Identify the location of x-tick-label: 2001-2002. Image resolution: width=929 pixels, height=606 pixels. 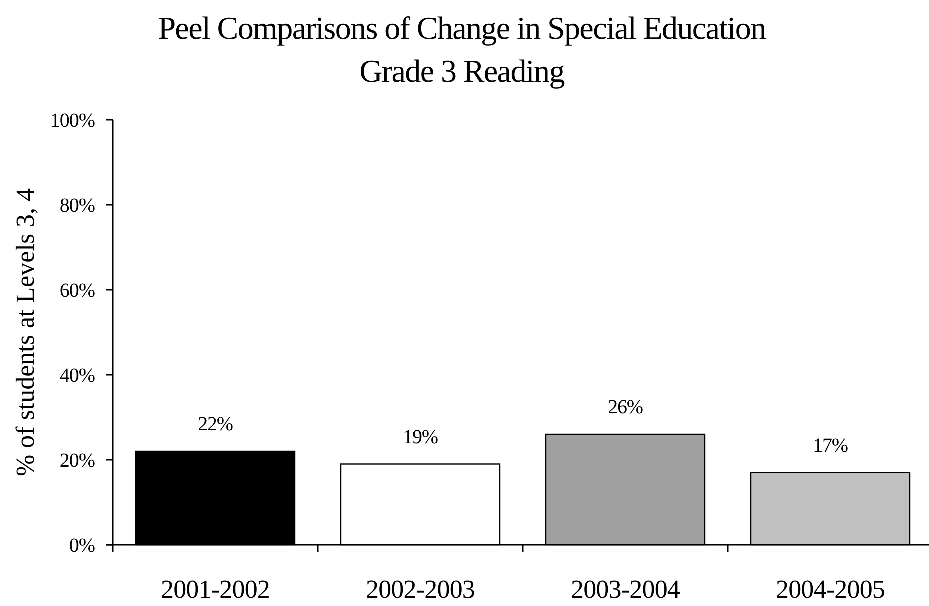
(215, 589).